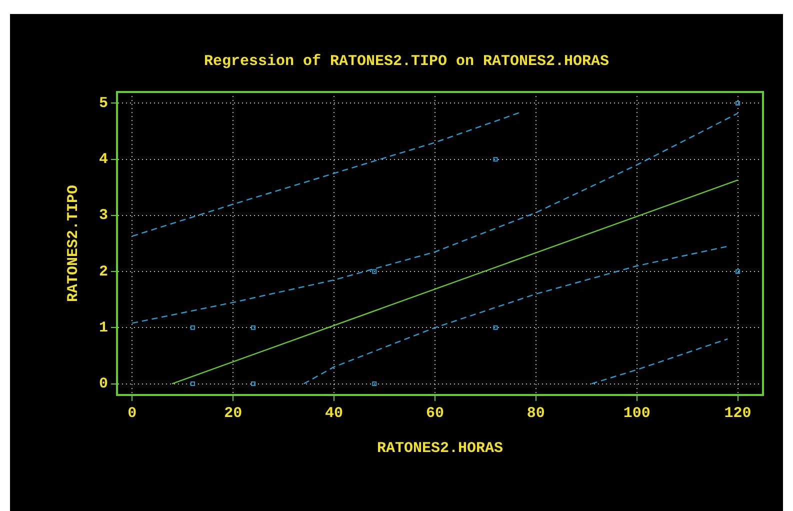 The image size is (793, 511). Describe the element at coordinates (103, 271) in the screenshot. I see `y-tick-label: 2` at that location.